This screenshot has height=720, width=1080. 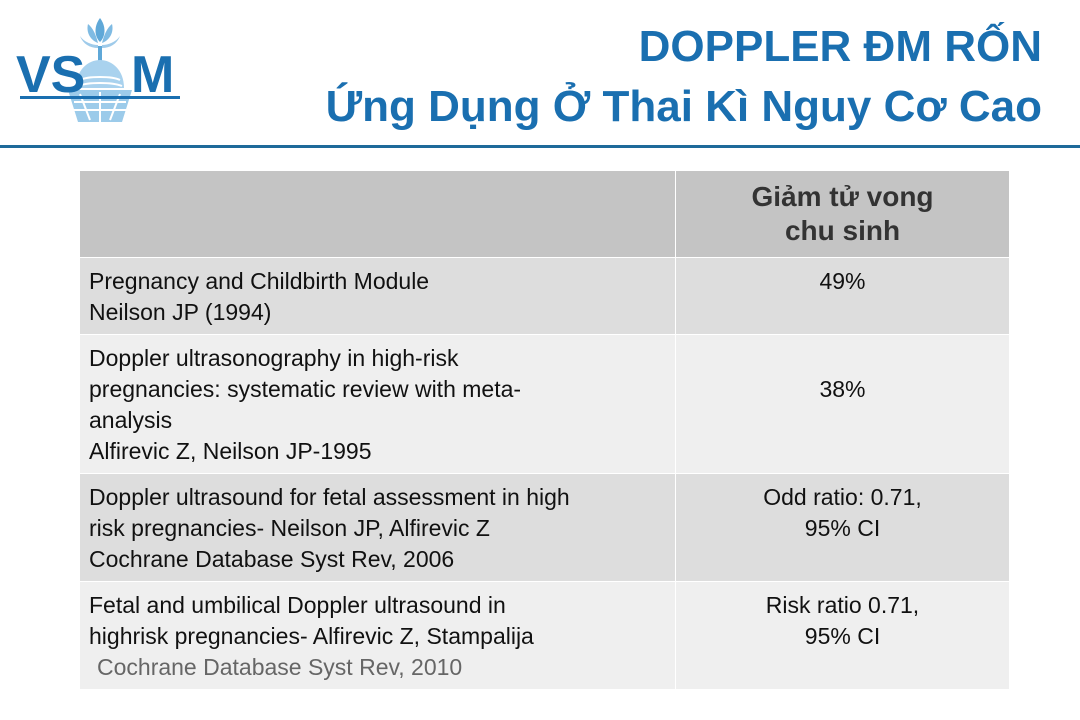 What do you see at coordinates (180, 312) in the screenshot?
I see `study-text-line: Neilson JP (1994)` at bounding box center [180, 312].